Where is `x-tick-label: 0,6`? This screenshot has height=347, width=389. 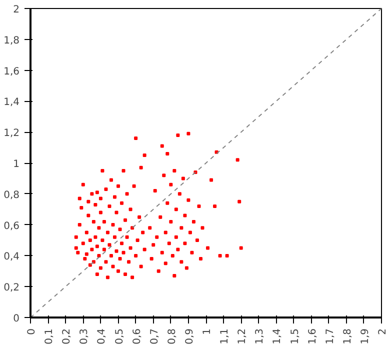 x-tick-label: 0,6 is located at coordinates (137, 336).